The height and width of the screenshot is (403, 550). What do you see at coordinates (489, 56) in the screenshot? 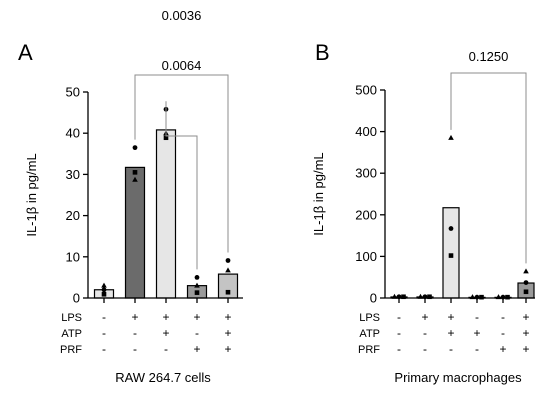
I see `p-value-label: 0.1250` at bounding box center [489, 56].